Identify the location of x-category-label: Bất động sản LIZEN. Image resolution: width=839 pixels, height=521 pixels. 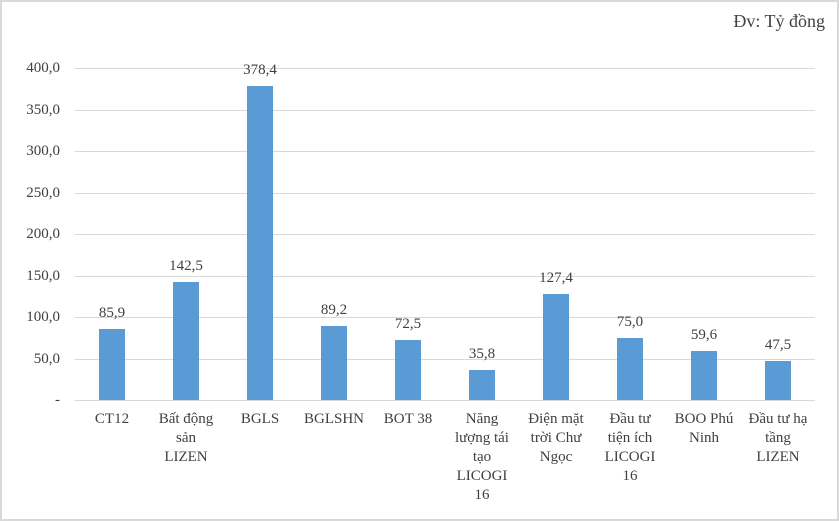
(186, 438).